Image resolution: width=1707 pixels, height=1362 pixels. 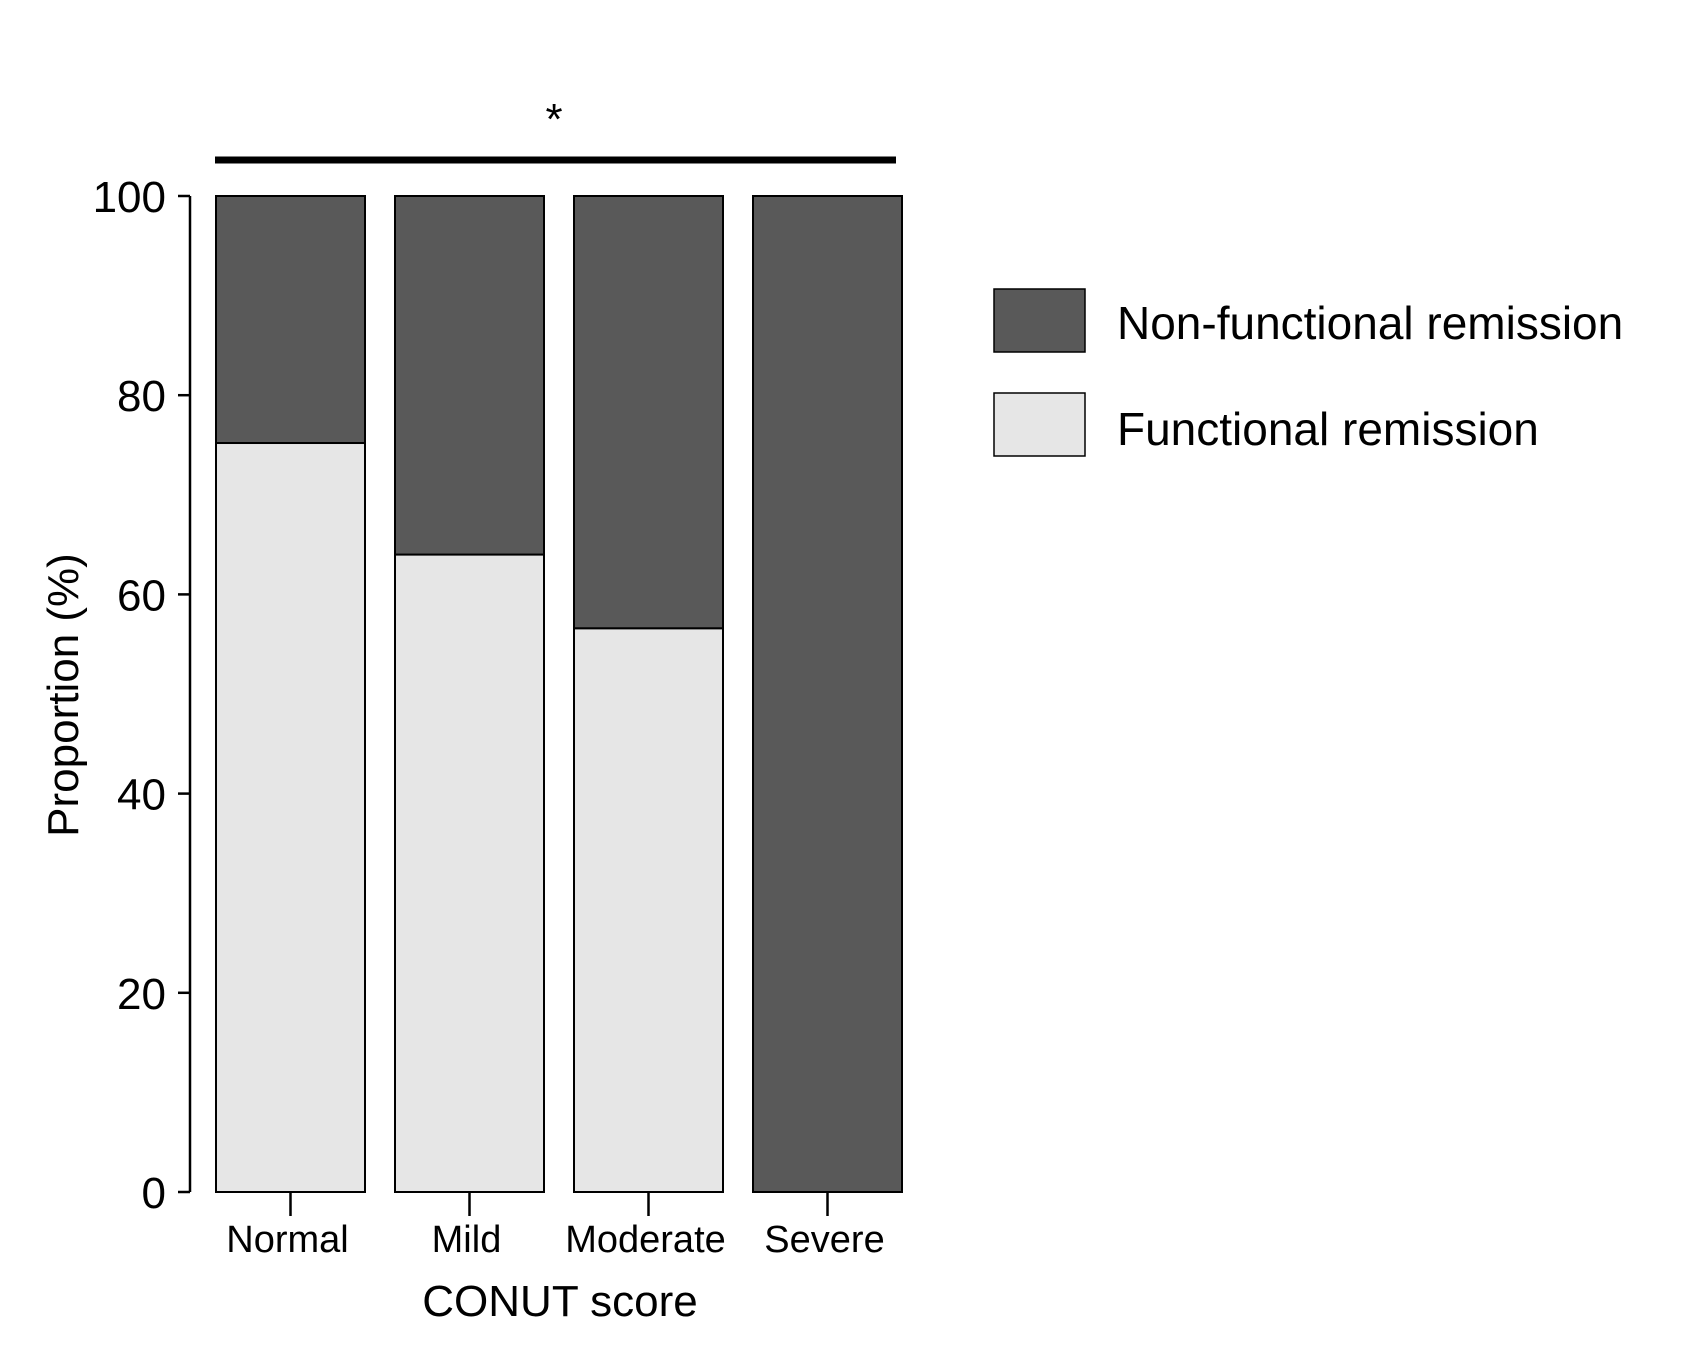 I want to click on bar-mild-non-functional-remission, so click(x=469, y=375).